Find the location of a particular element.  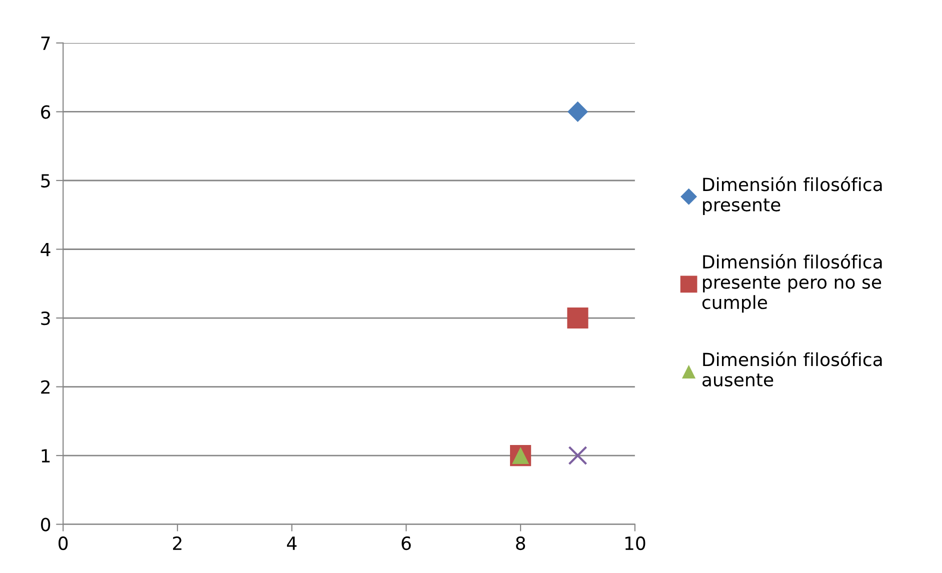

y-tick-label: 1 is located at coordinates (46, 455).